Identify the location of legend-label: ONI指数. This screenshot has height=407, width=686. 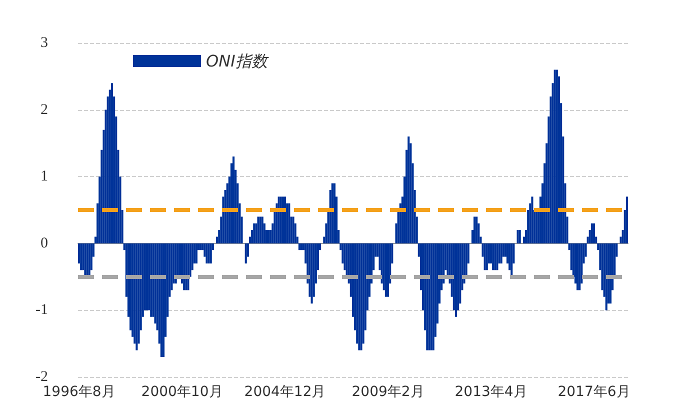
(238, 61).